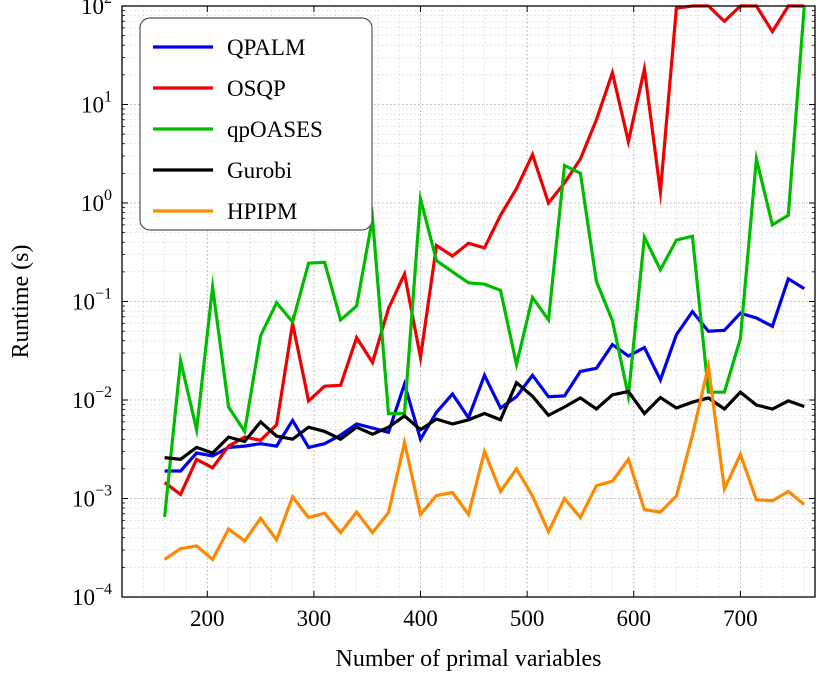 This screenshot has height=680, width=829. I want to click on y-tick-label: 10¹, so click(96, 103).